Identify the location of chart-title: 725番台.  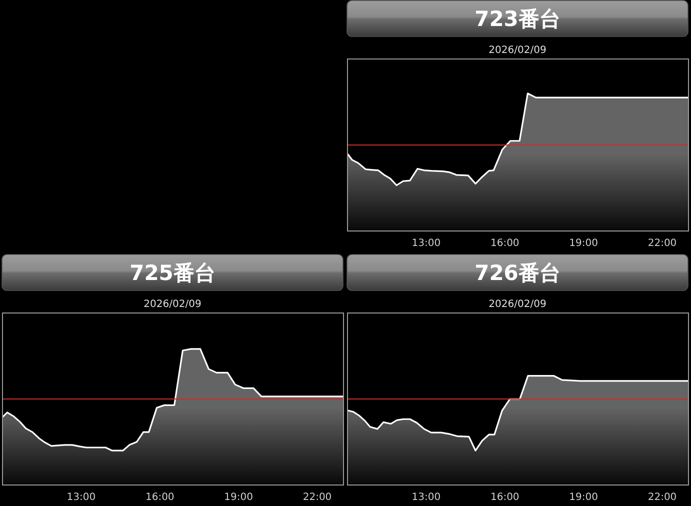
(173, 273).